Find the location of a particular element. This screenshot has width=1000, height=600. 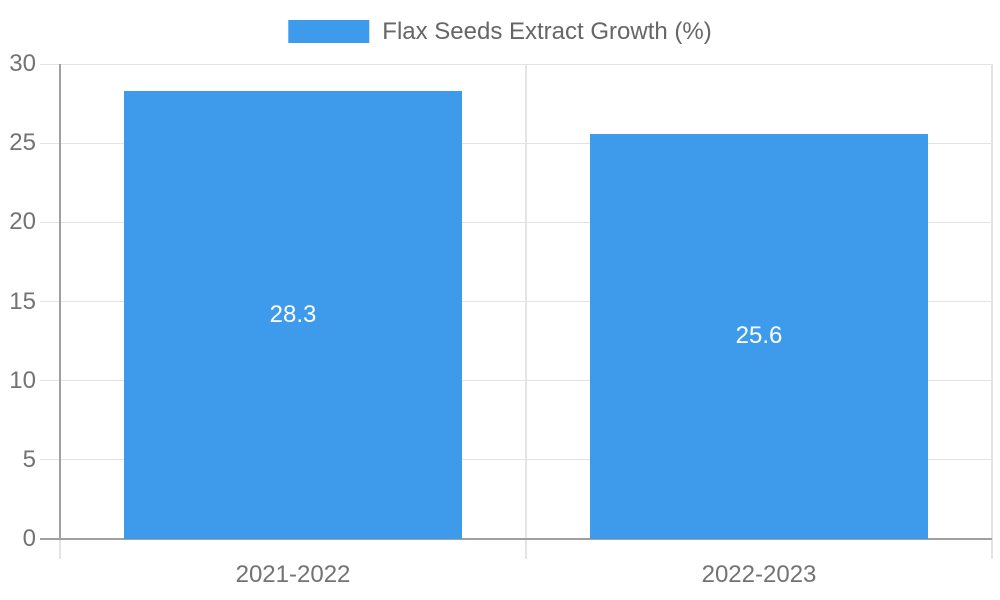

legend-swatch-icon is located at coordinates (329, 31).